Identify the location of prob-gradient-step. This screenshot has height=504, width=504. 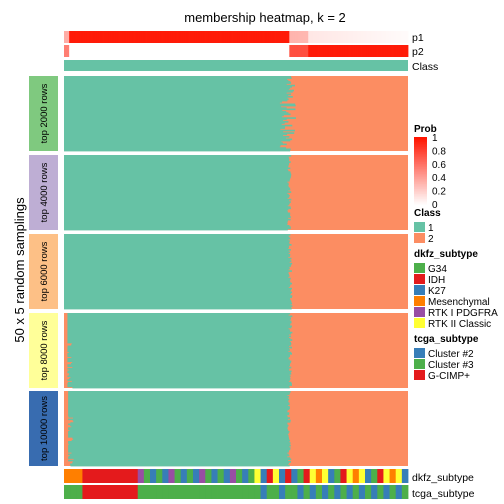
(420, 180).